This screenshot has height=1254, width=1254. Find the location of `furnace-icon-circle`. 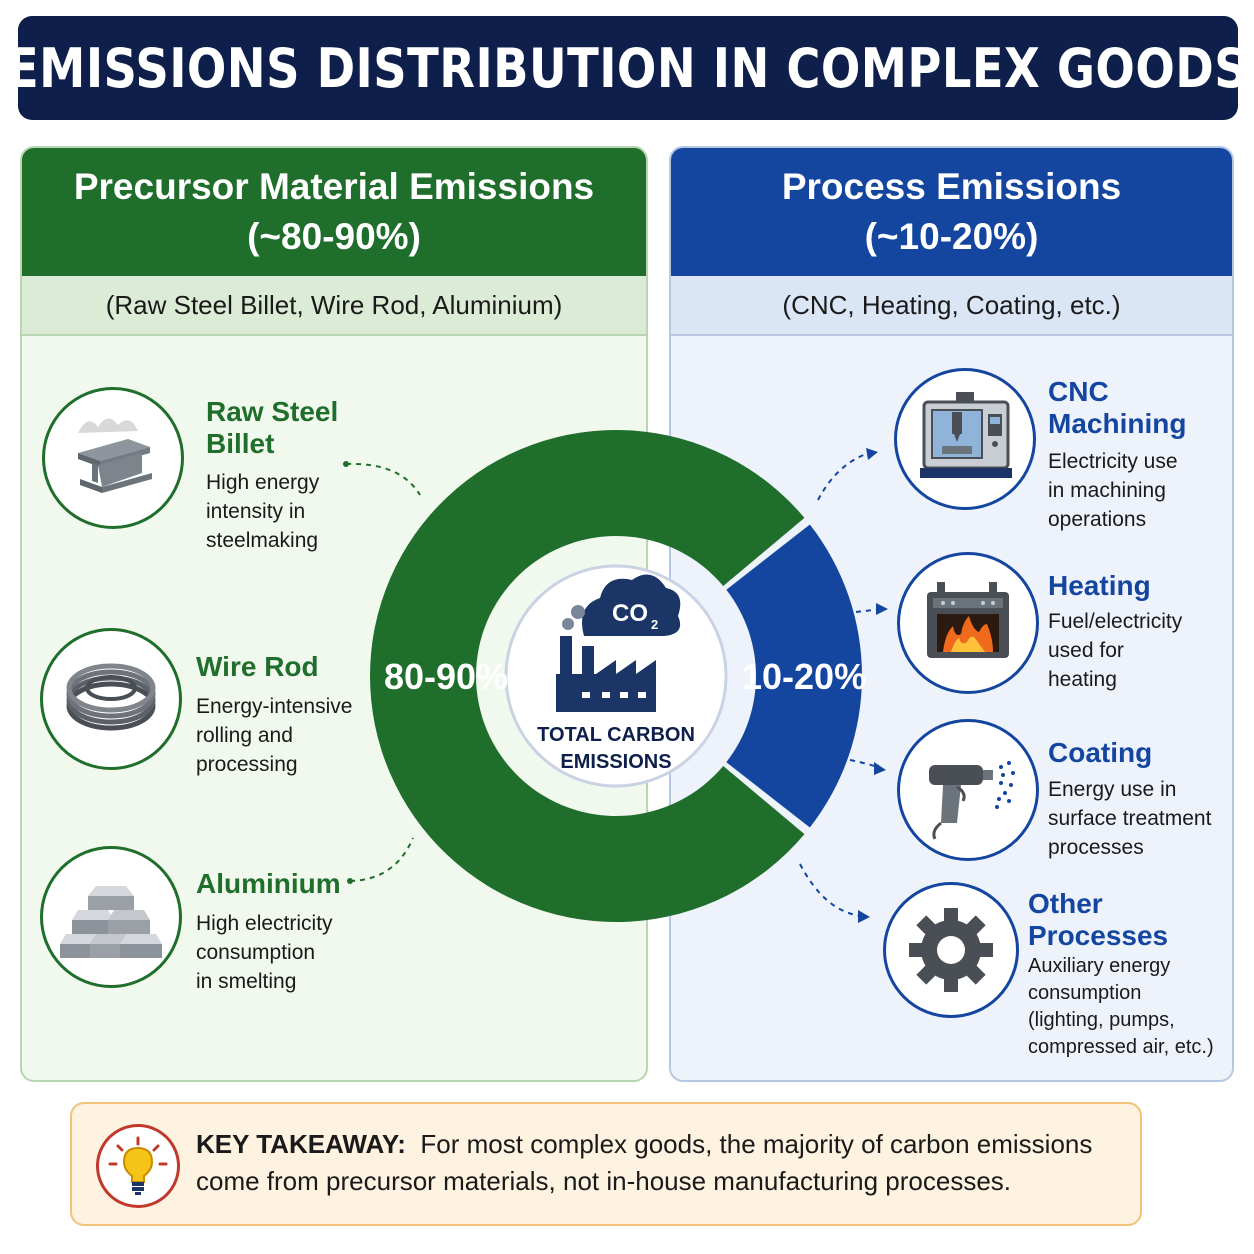

furnace-icon-circle is located at coordinates (968, 623).